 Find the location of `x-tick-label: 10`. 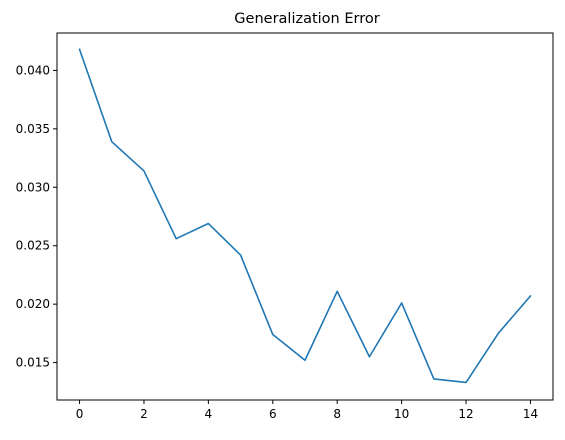

x-tick-label: 10 is located at coordinates (401, 414).